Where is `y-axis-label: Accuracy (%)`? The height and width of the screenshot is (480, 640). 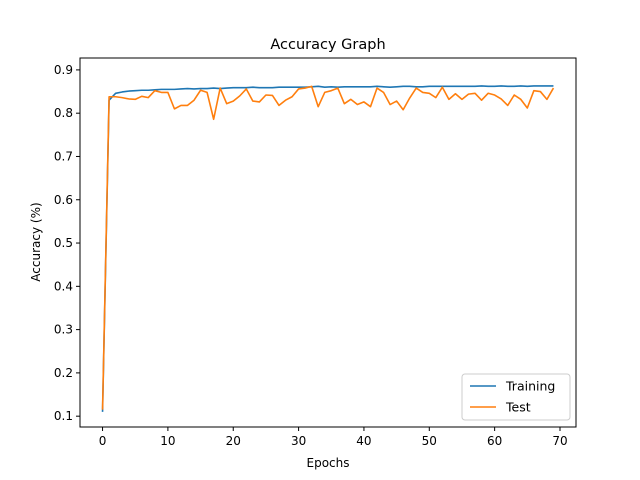 y-axis-label: Accuracy (%) is located at coordinates (36, 241).